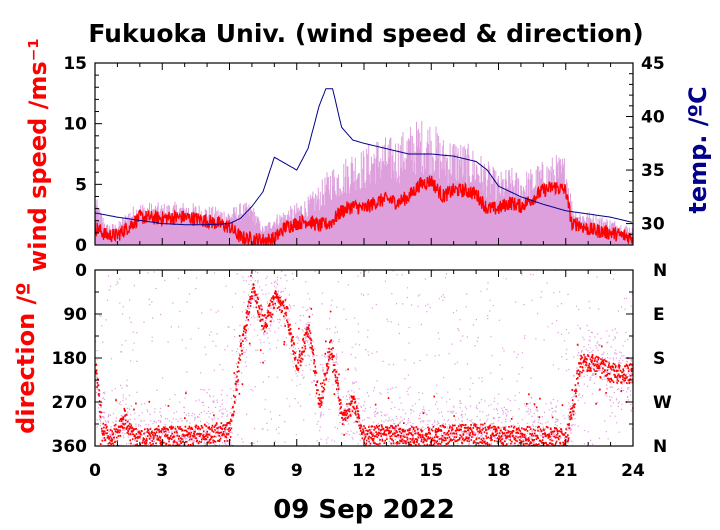 The height and width of the screenshot is (530, 720). I want to click on direction-axis-label: direction /º, so click(26, 358).